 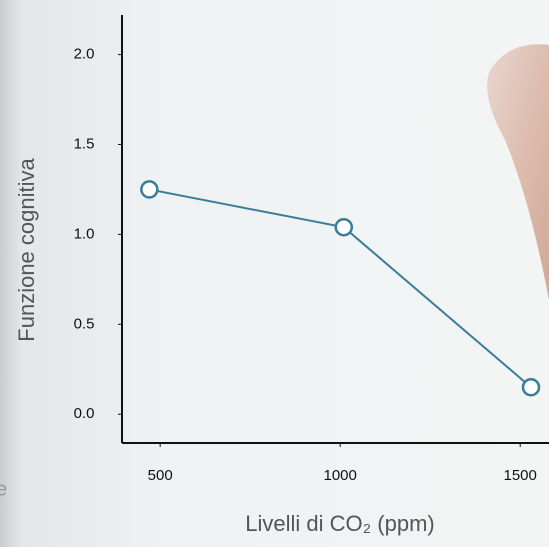 I want to click on y-tick-label: 2.0, so click(x=84, y=54).